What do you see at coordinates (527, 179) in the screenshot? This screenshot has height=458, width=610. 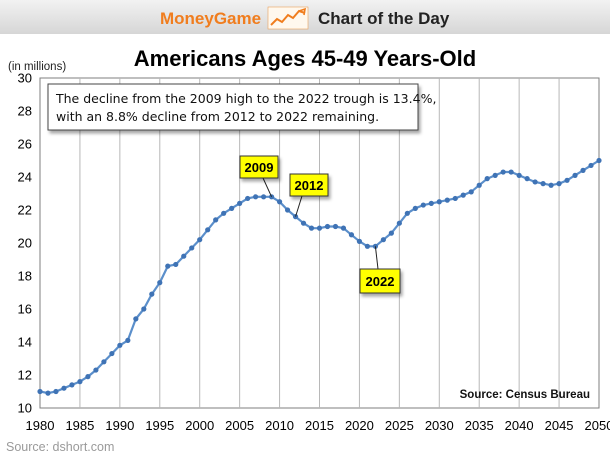 I see `data-point-2041` at bounding box center [527, 179].